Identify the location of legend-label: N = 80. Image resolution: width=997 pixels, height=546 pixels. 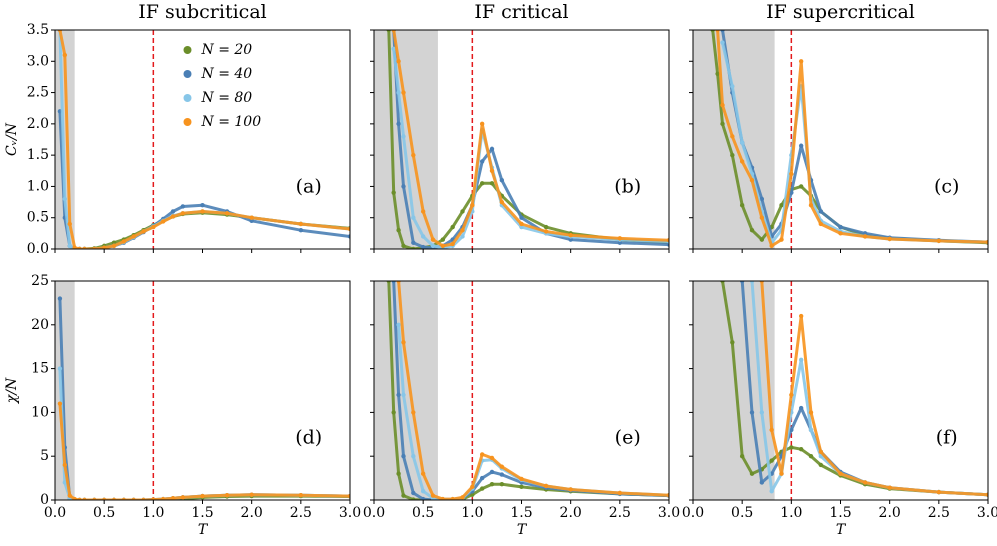
(227, 98).